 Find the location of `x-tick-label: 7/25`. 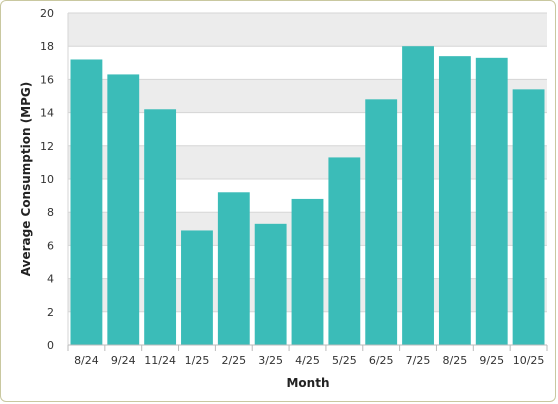

x-tick-label: 7/25 is located at coordinates (418, 360).